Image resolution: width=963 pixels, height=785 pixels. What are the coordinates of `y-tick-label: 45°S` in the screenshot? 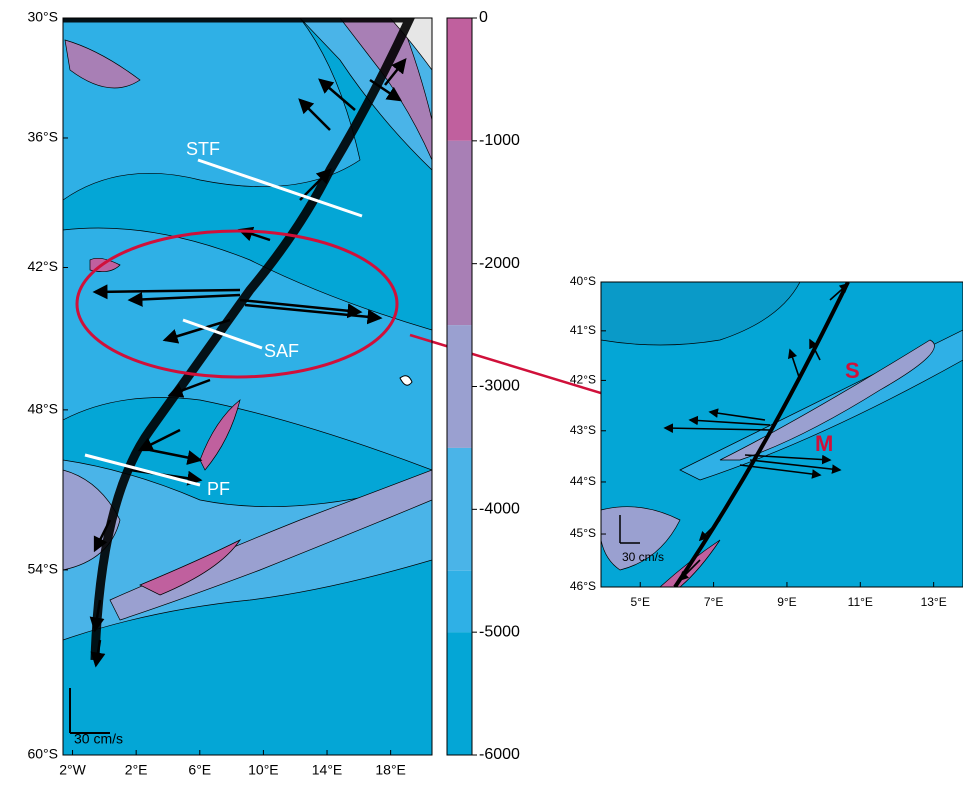 It's located at (583, 533).